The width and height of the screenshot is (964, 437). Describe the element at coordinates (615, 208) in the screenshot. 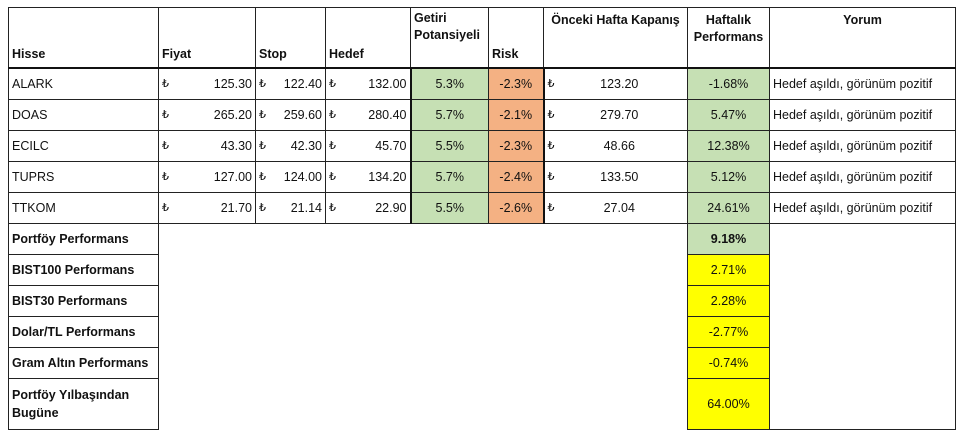

I see `onceki-cell: ₺ 27.04` at that location.